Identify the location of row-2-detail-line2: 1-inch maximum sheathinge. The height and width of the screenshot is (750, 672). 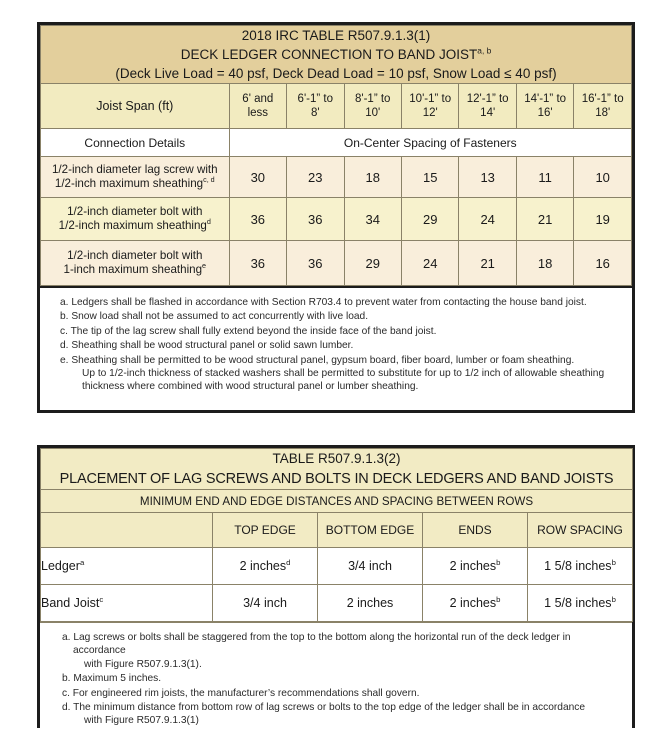
(135, 269).